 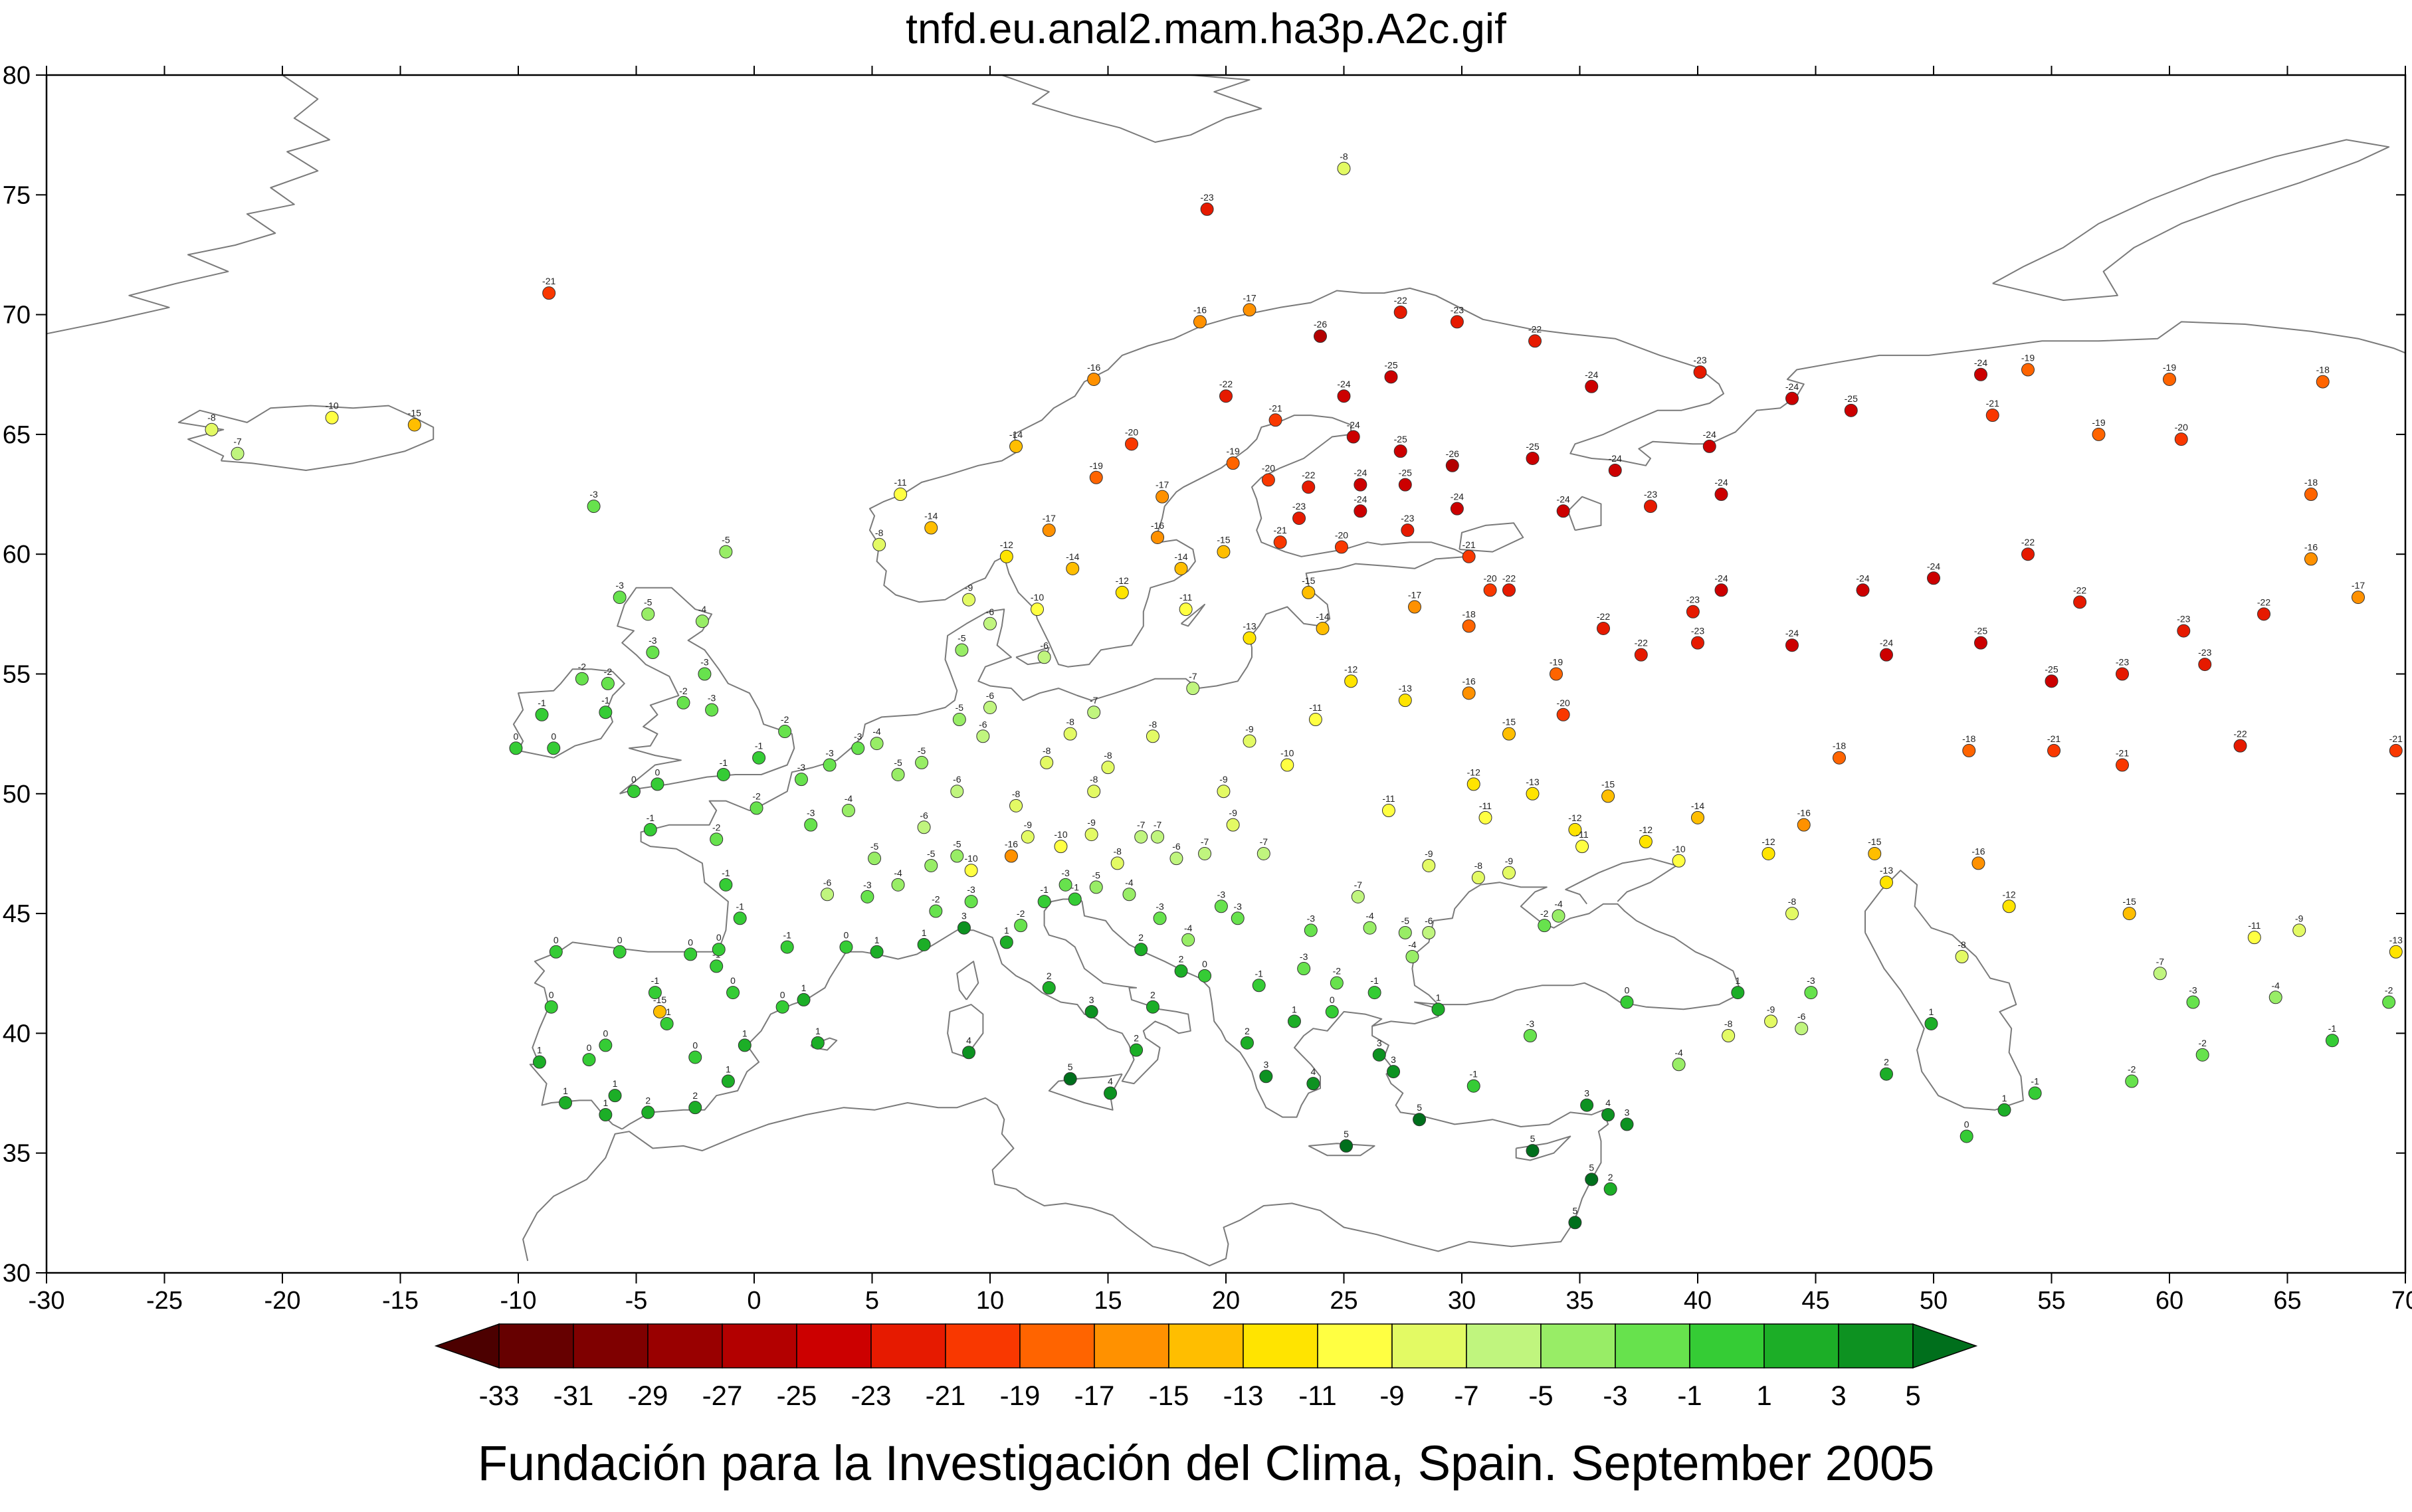 I want to click on colorbar-tick-label: 3, so click(x=1839, y=1395).